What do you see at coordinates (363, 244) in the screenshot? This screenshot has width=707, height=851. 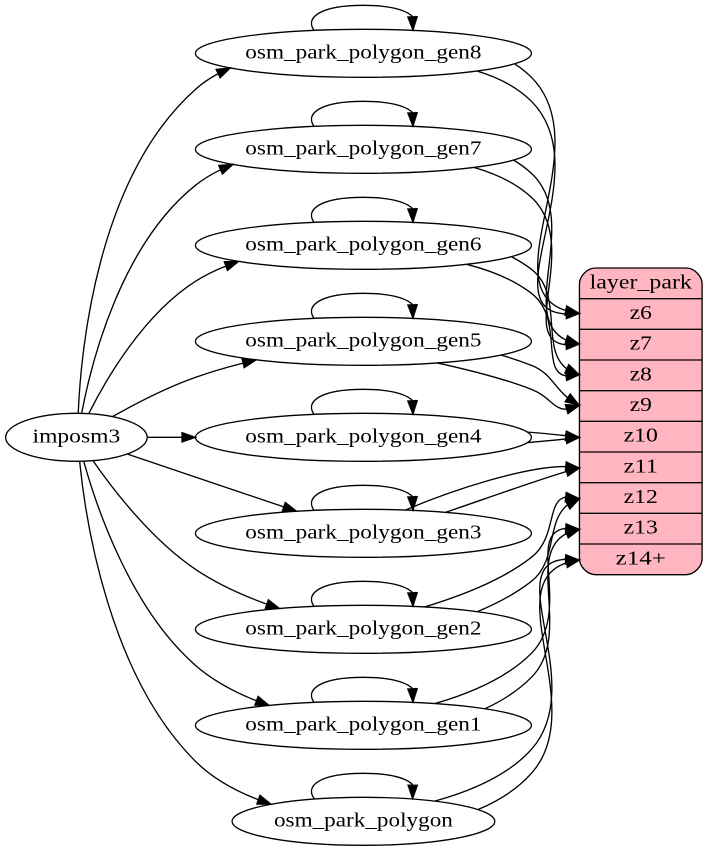 I see `svg-text: osm_park_polygon_gen6` at bounding box center [363, 244].